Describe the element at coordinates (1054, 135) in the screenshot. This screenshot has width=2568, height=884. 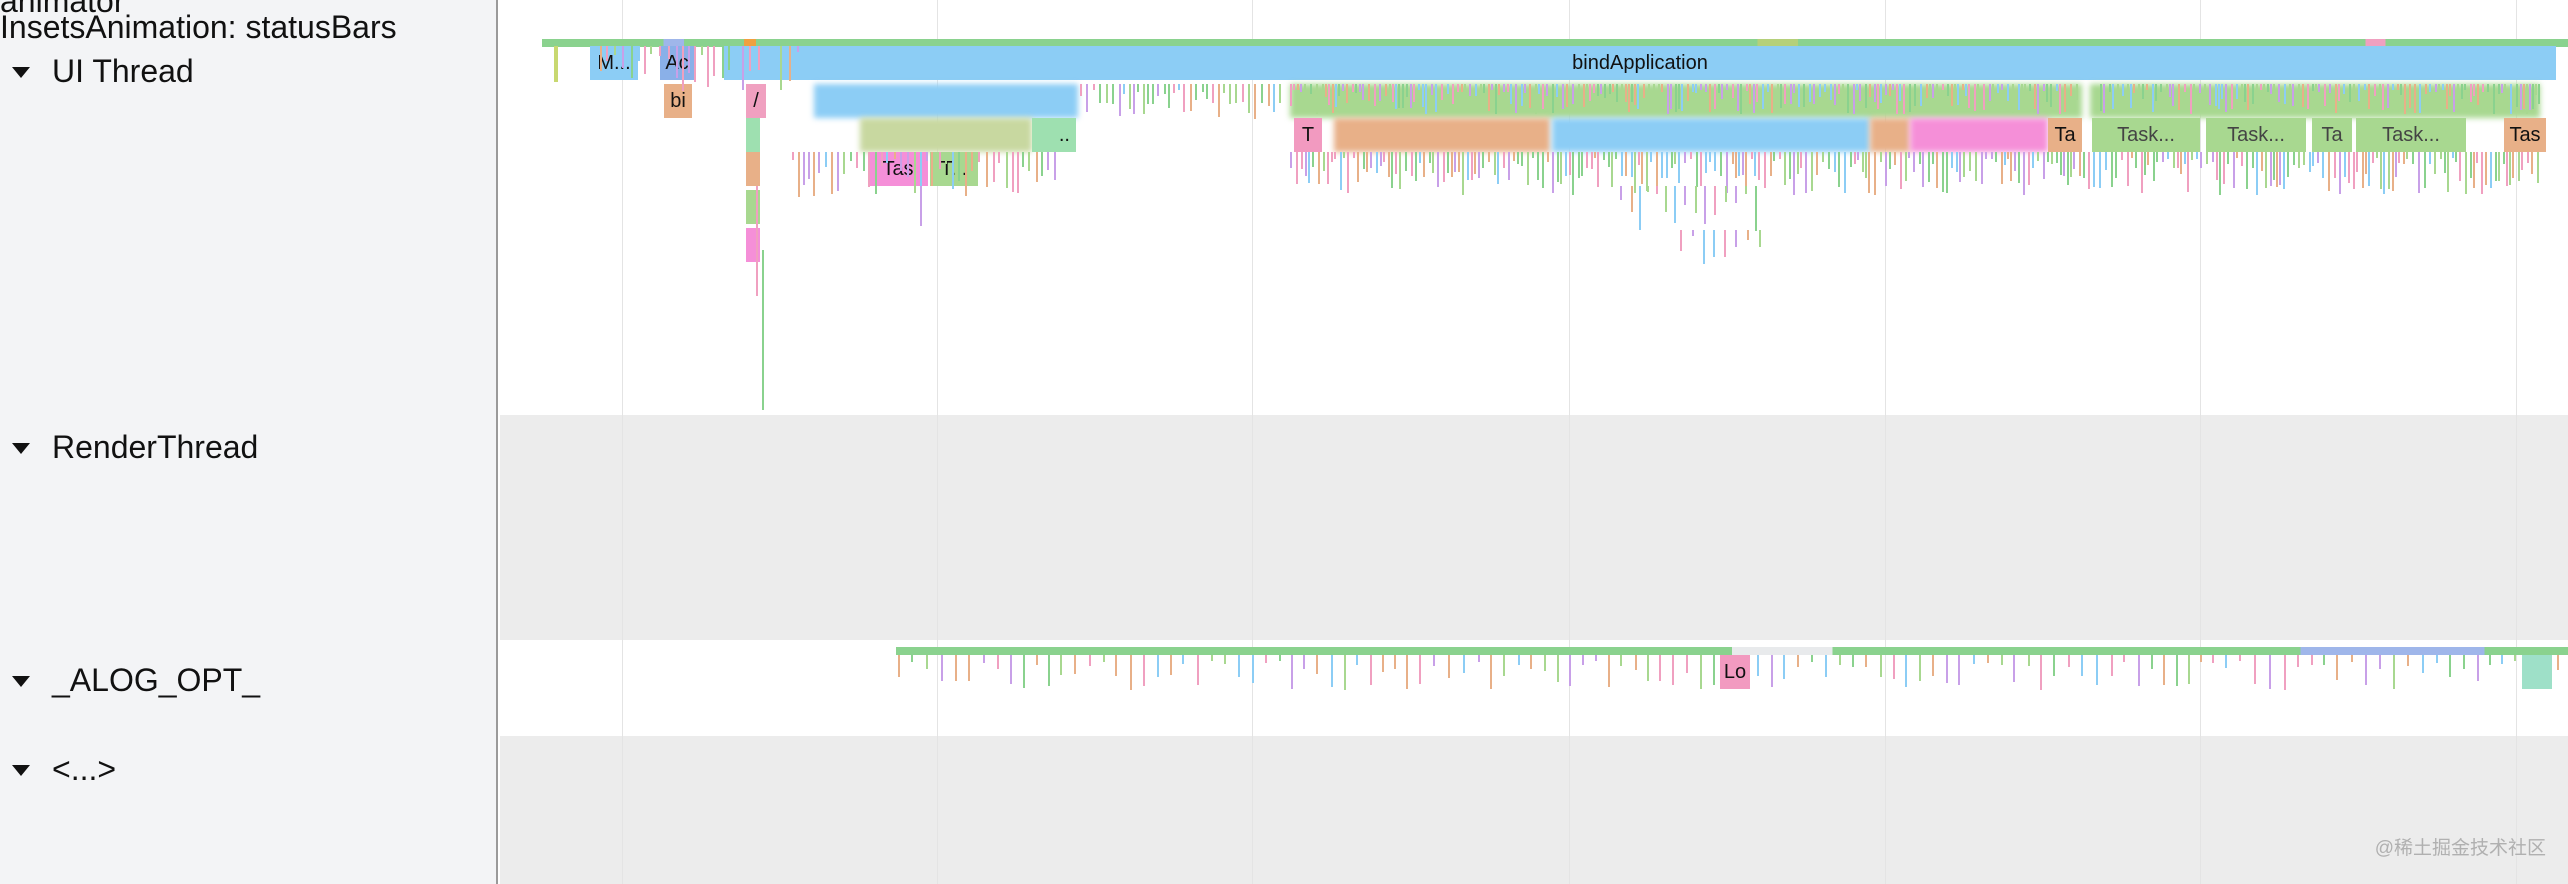
I see `slice: ..` at that location.